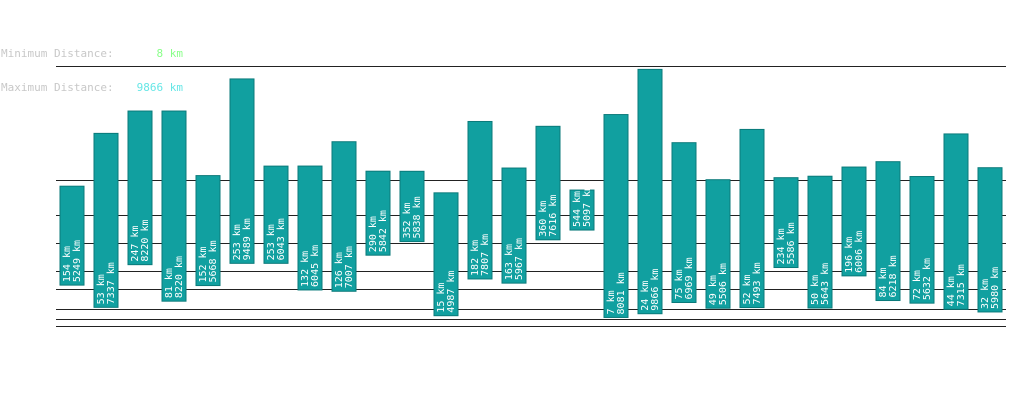  What do you see at coordinates (849, 255) in the screenshot?
I see `bar-min-label: 196 km` at bounding box center [849, 255].